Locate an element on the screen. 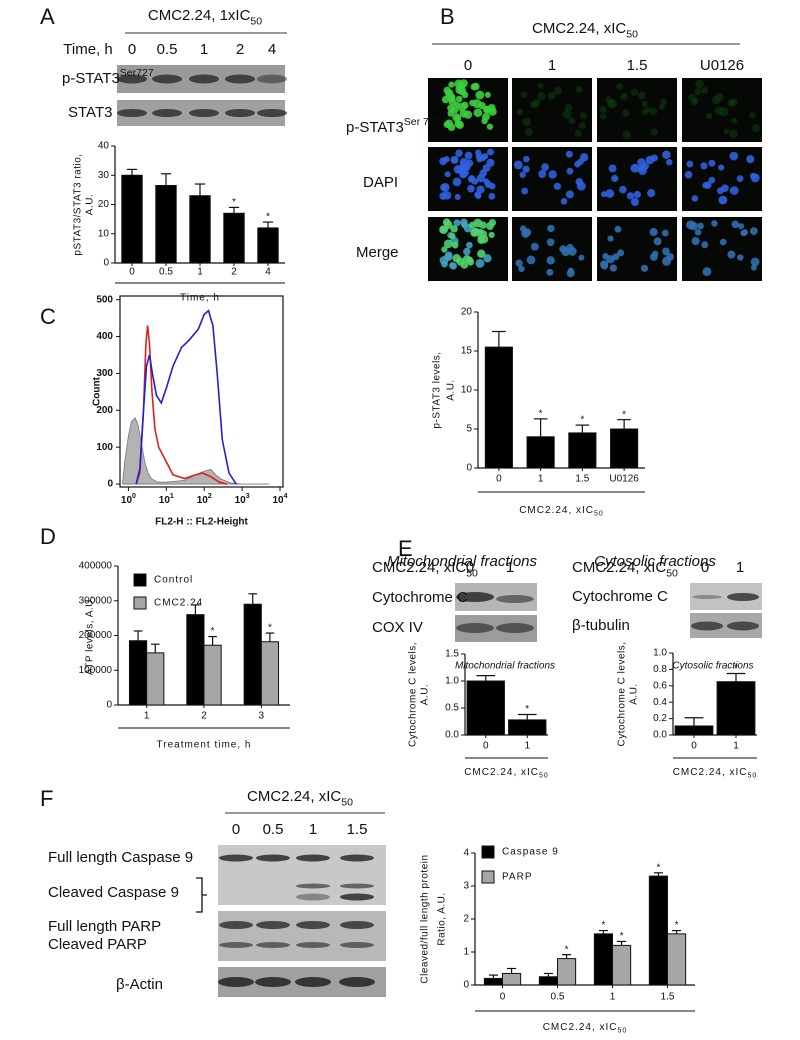 This screenshot has height=1040, width=800. column-label: U0126 is located at coordinates (722, 65).